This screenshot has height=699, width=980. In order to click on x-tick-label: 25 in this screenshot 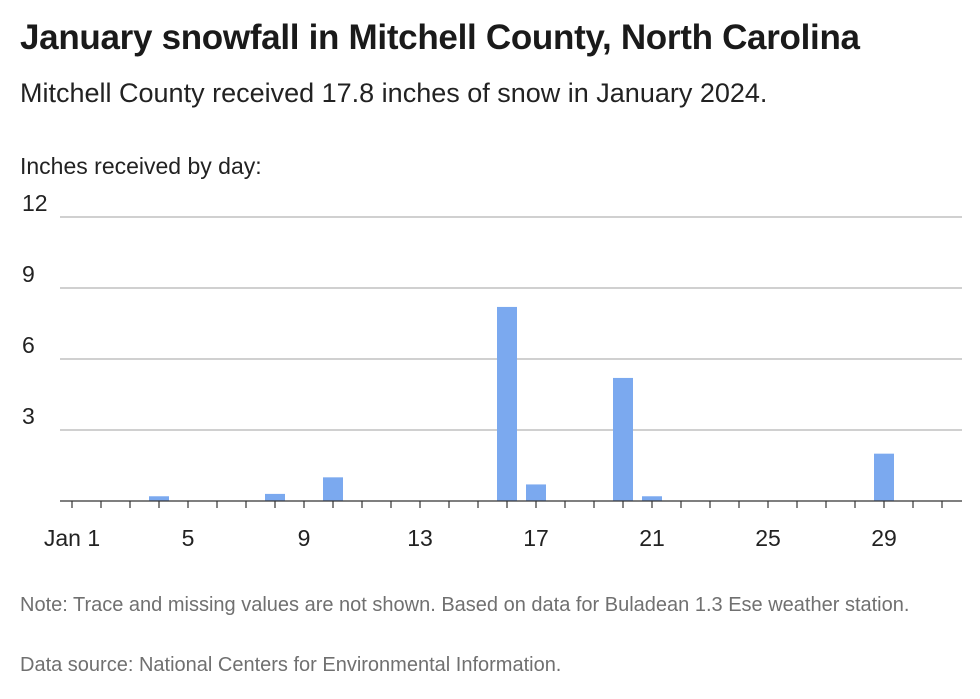, I will do `click(768, 538)`.